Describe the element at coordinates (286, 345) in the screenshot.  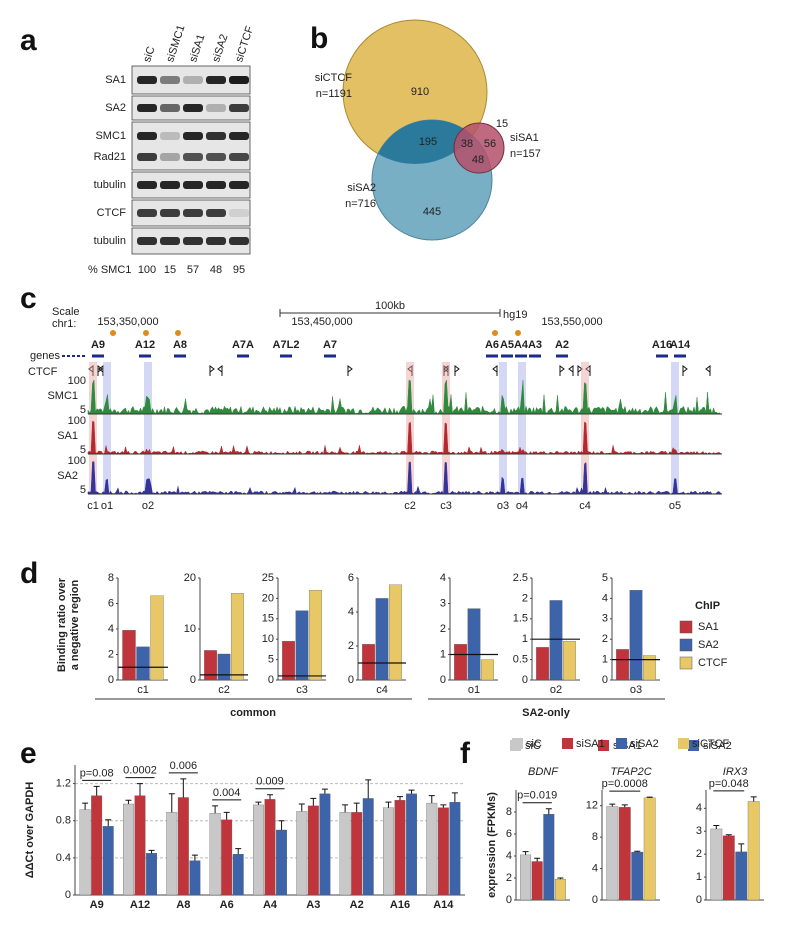
I see `gene-name: A7L2` at that location.